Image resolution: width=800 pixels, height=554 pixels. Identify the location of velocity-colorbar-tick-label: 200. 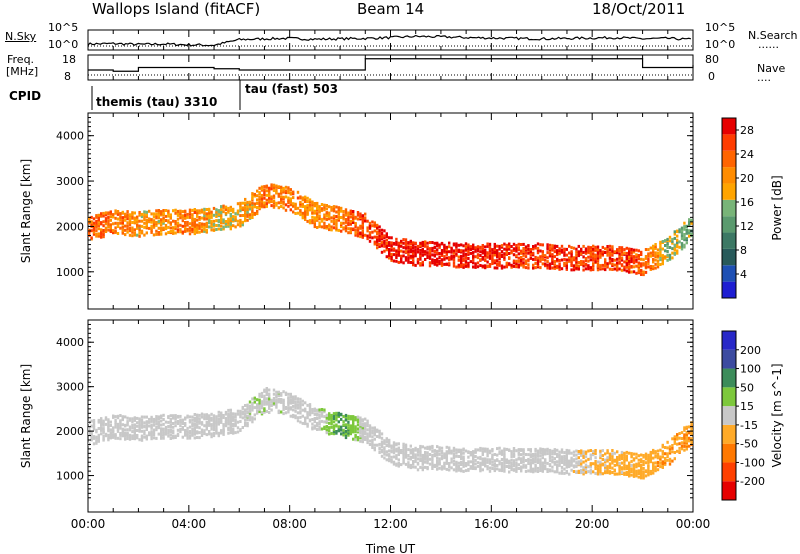
(750, 350).